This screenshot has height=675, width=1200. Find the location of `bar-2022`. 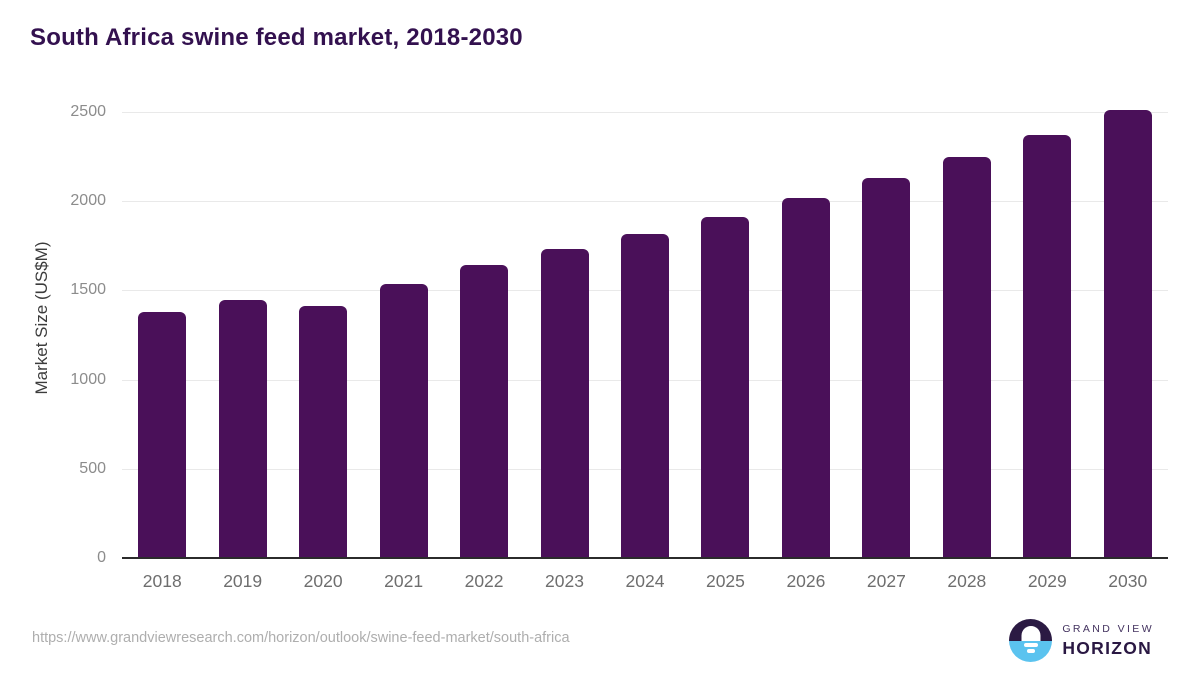

bar-2022 is located at coordinates (484, 411).